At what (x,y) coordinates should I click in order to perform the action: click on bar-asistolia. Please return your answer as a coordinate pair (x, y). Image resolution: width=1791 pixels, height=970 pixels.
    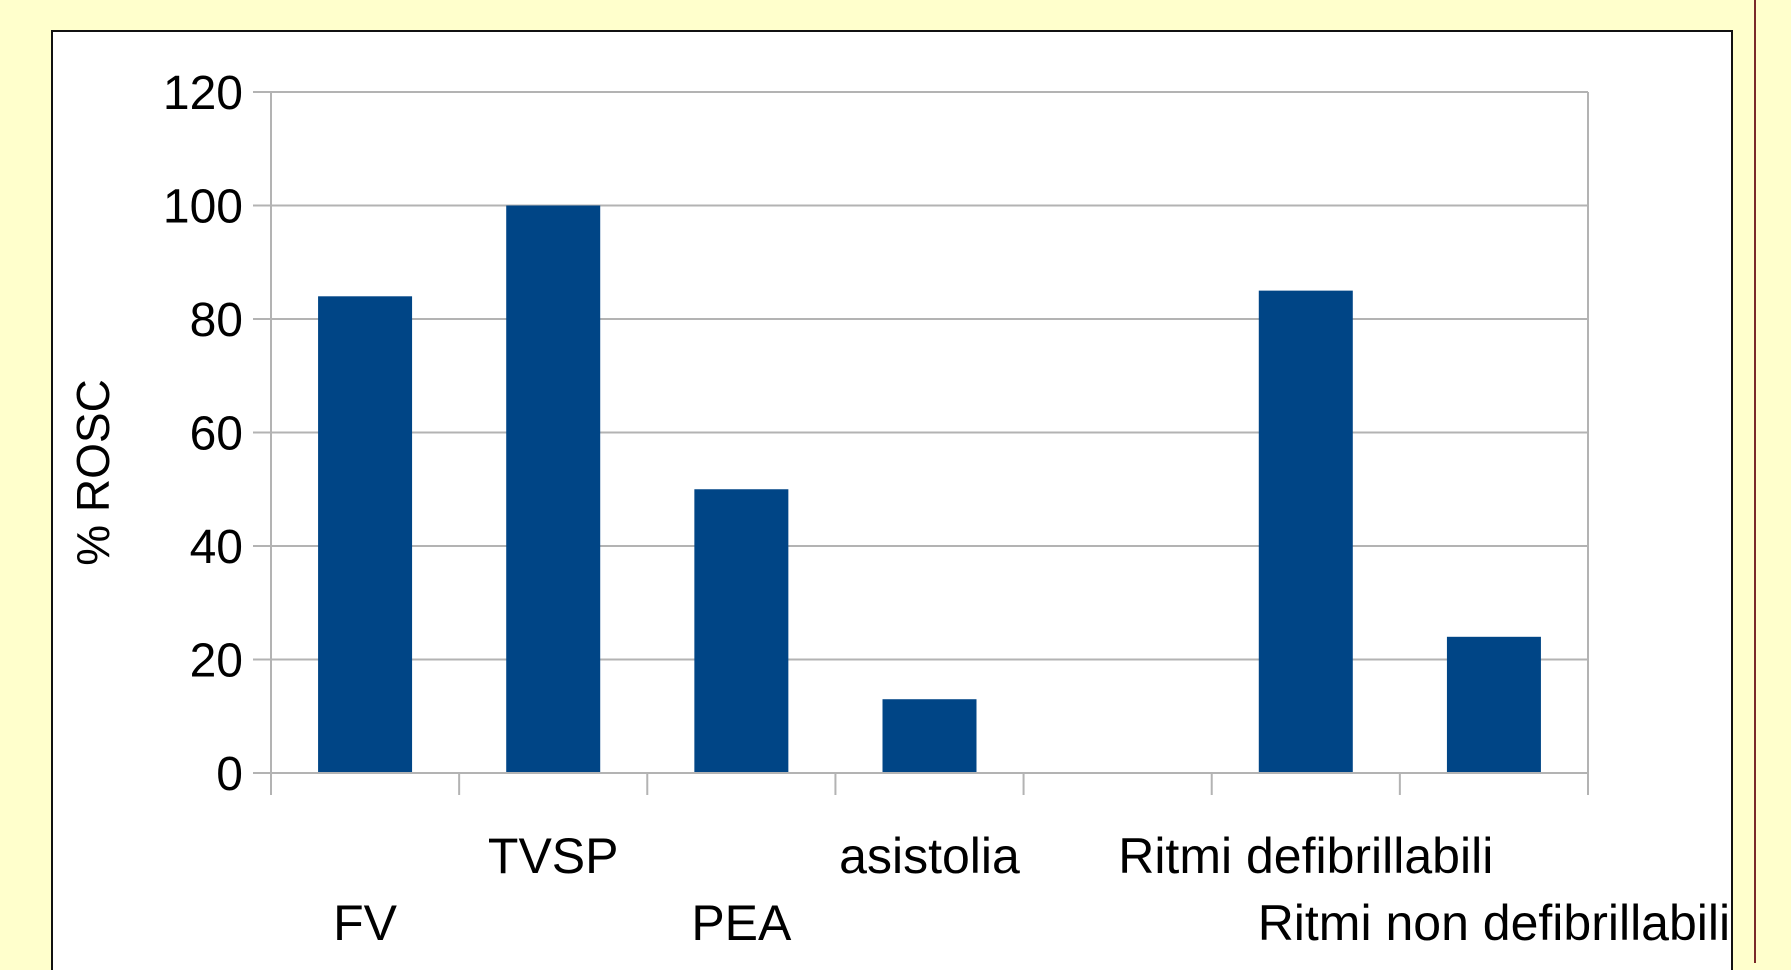
    Looking at the image, I should click on (929, 736).